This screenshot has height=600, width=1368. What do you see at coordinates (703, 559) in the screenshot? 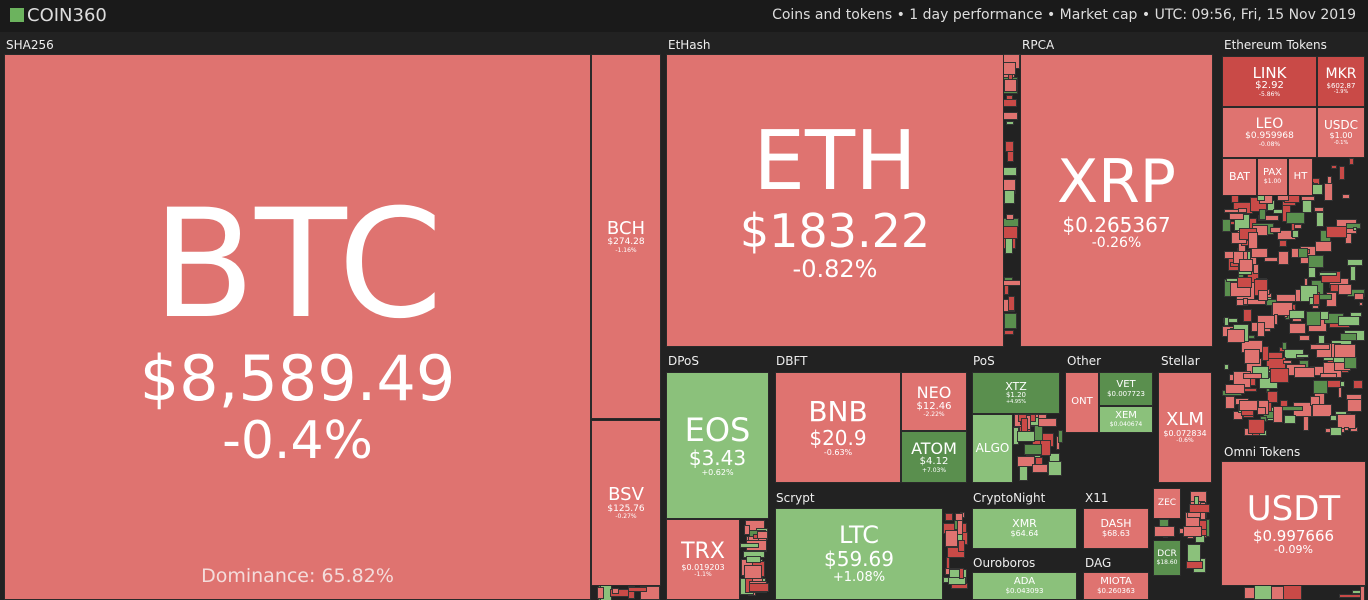
I see `coin-tile: TRX $0.019203 -1.1%` at bounding box center [703, 559].